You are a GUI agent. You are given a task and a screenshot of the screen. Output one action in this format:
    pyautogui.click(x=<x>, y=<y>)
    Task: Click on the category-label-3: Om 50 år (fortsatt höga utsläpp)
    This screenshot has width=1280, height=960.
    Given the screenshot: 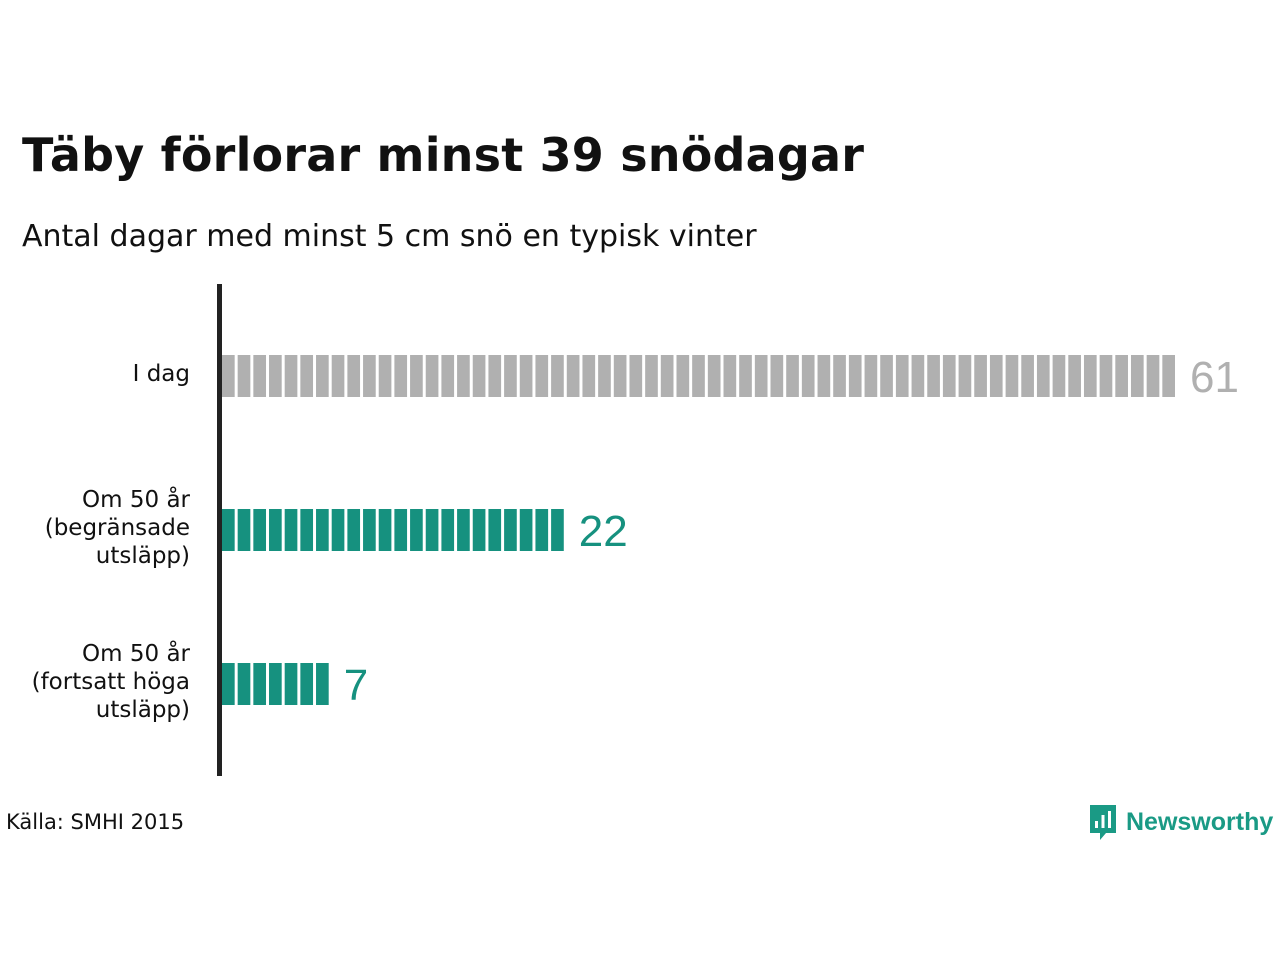 What is the action you would take?
    pyautogui.click(x=95, y=682)
    